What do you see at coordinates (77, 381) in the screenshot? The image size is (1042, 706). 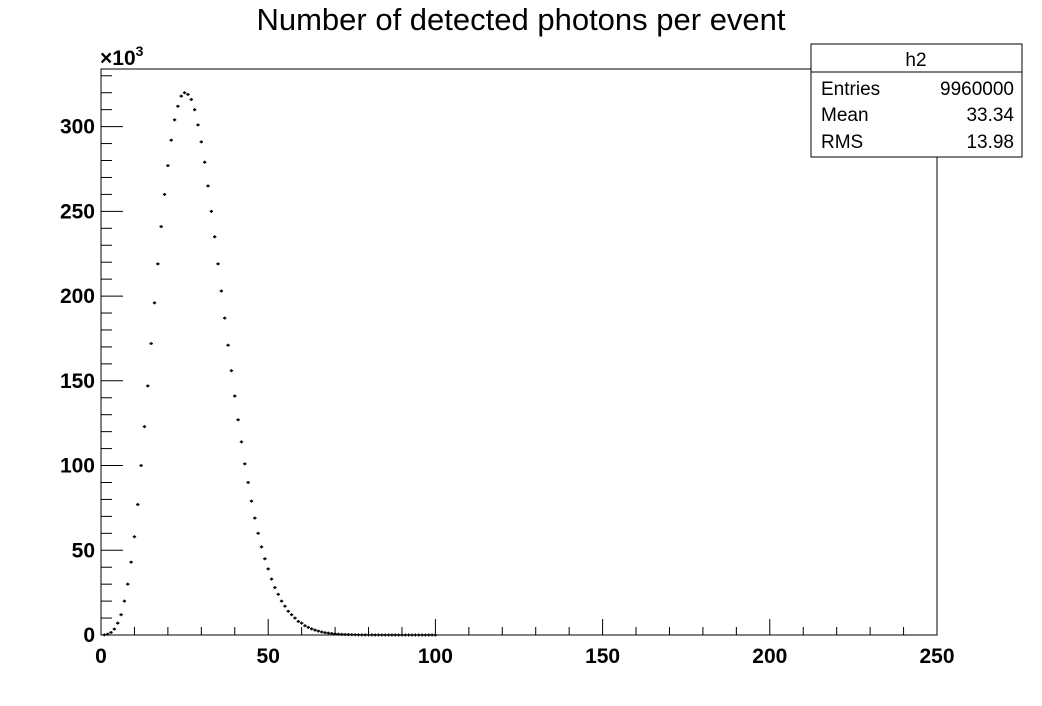 I see `y-tick-label: 150` at bounding box center [77, 381].